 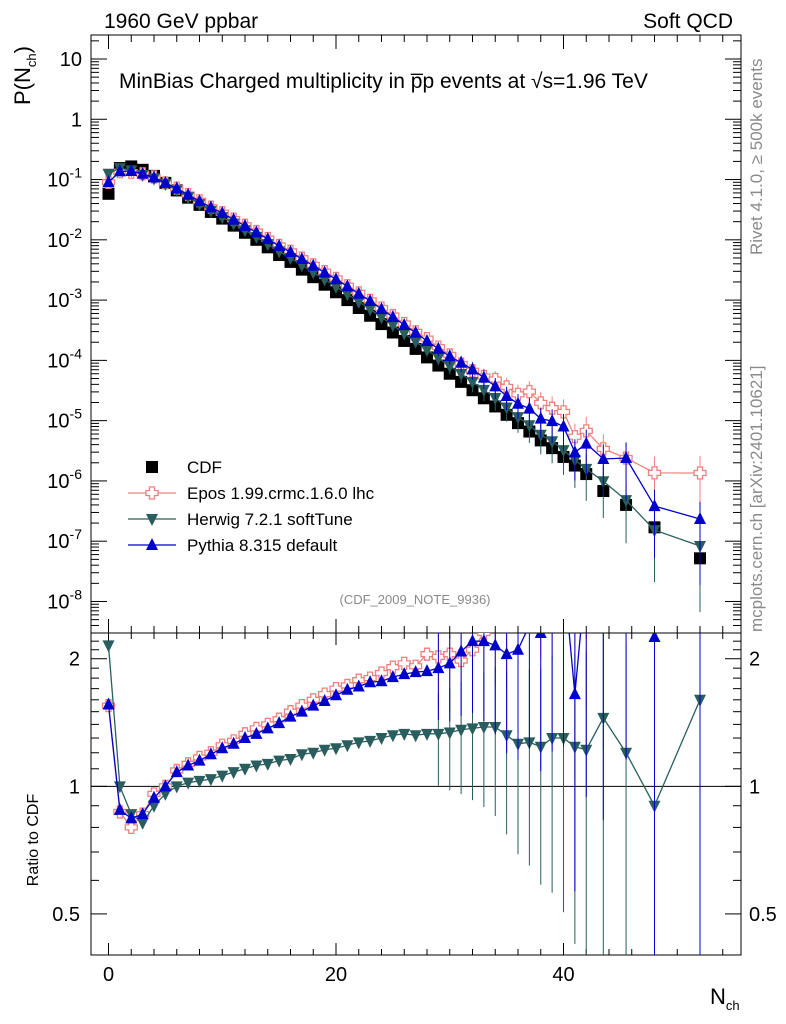 I want to click on y-tick-label: 10⁻⁵, so click(x=64, y=419).